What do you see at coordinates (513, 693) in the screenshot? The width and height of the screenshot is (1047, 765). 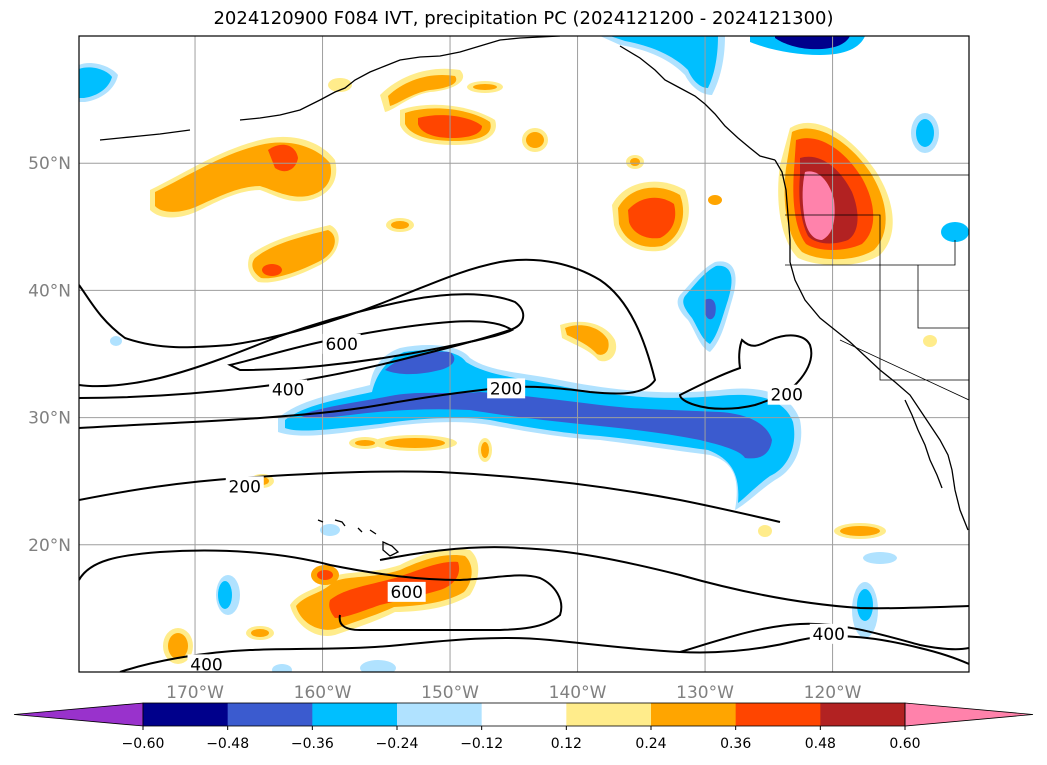 I see `longitude-labels: 170°W 160°W 150°W 140°W 130°W 120°W` at bounding box center [513, 693].